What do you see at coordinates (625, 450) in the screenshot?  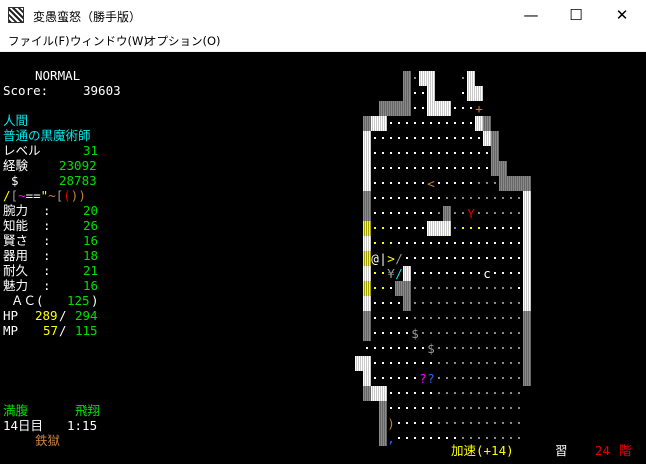 I see `depth-unit: 階` at bounding box center [625, 450].